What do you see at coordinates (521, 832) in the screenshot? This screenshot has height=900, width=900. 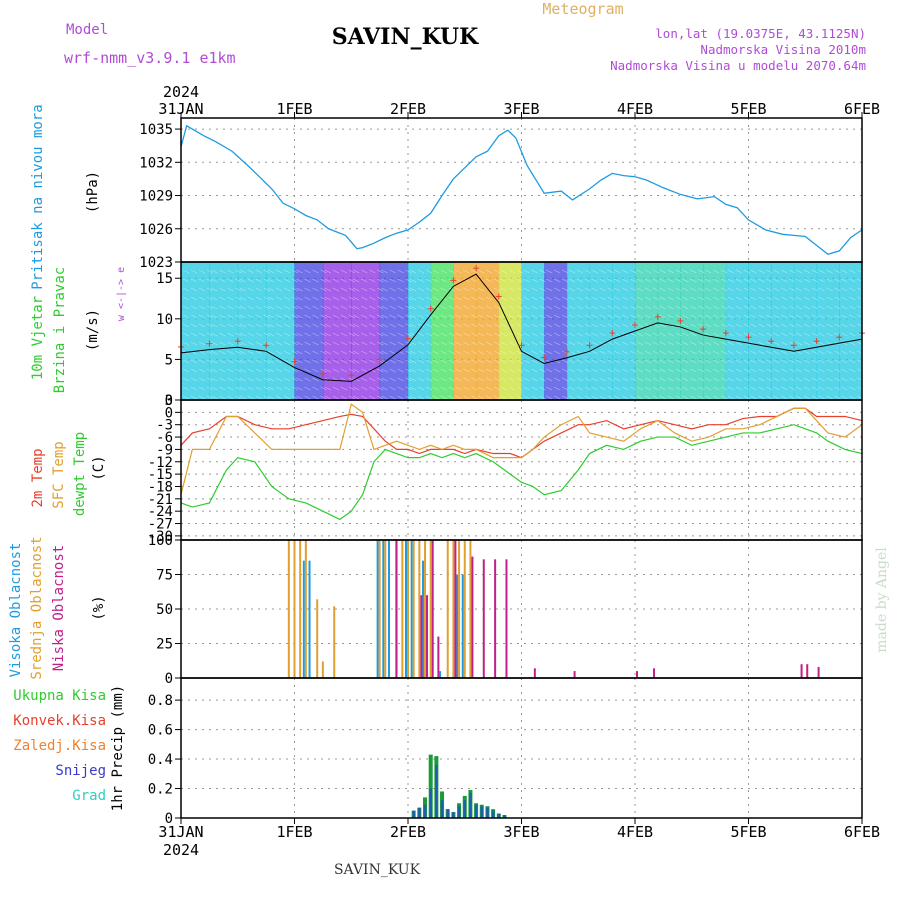 I see `x-tick-label-bottom: 3FEB` at bounding box center [521, 832].